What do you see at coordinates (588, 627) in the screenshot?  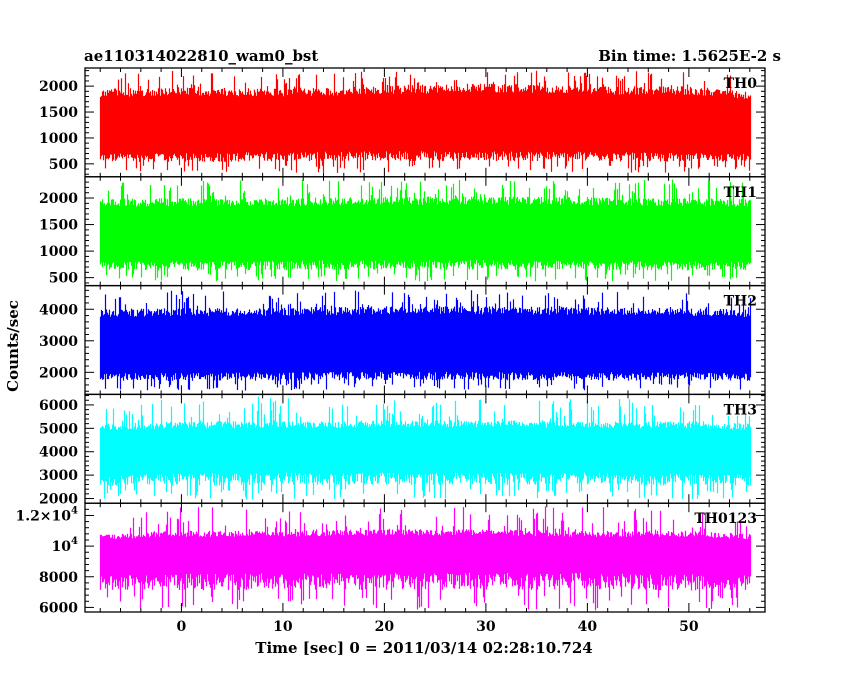 I see `x-tick-label: 40` at bounding box center [588, 627].